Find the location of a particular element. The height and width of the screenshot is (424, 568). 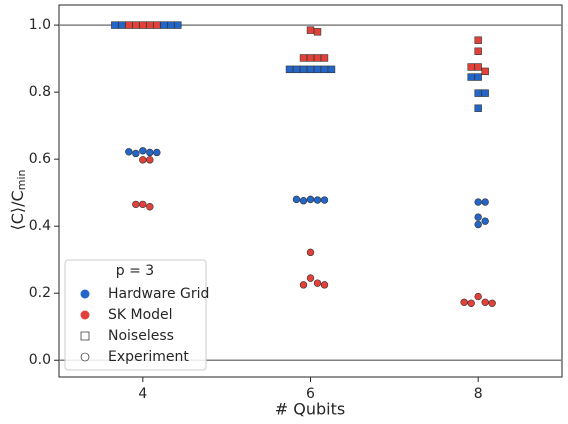

y-tick-label: 0.0 is located at coordinates (40, 360).